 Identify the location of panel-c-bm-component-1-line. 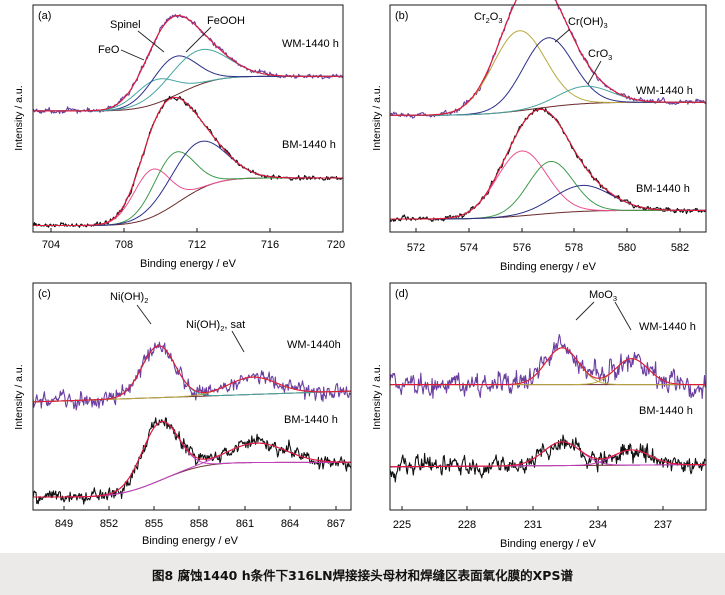
(192, 470).